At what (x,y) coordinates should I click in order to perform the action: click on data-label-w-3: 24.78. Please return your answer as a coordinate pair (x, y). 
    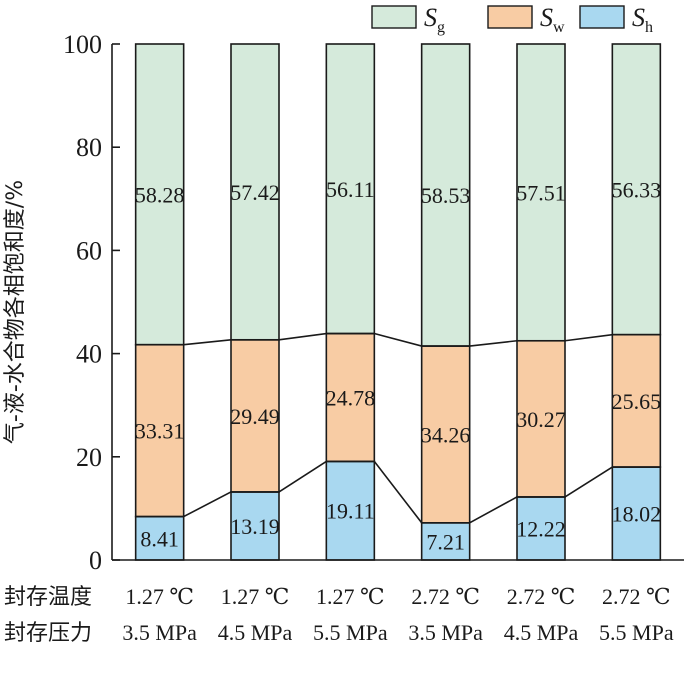
    Looking at the image, I should click on (351, 397).